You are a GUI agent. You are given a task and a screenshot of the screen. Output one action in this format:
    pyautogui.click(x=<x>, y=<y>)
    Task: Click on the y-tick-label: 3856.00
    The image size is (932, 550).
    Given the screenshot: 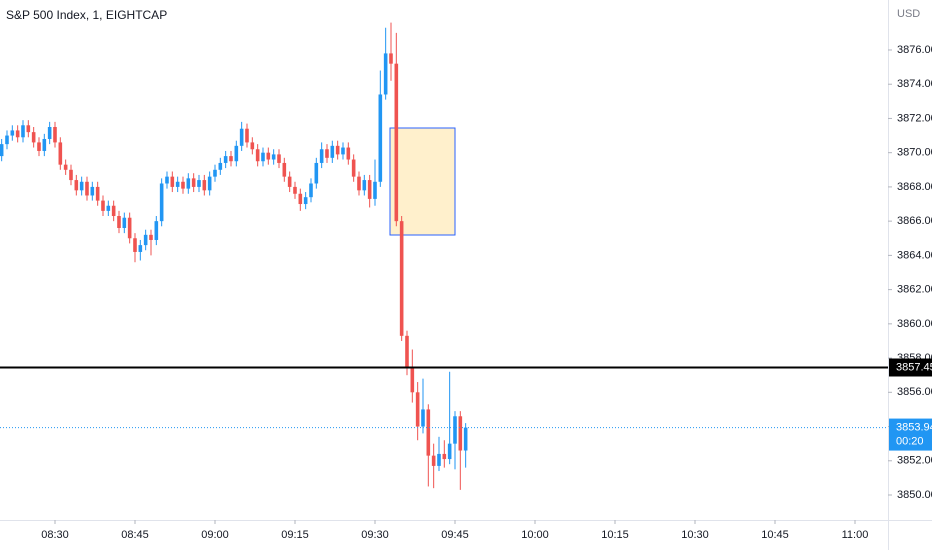 What is the action you would take?
    pyautogui.click(x=914, y=392)
    